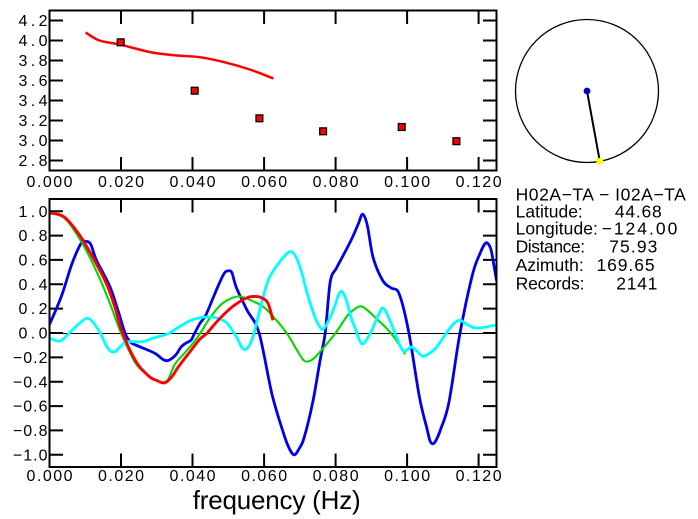 This screenshot has width=698, height=519. What do you see at coordinates (33, 121) in the screenshot?
I see `svg-text: 3.2` at bounding box center [33, 121].